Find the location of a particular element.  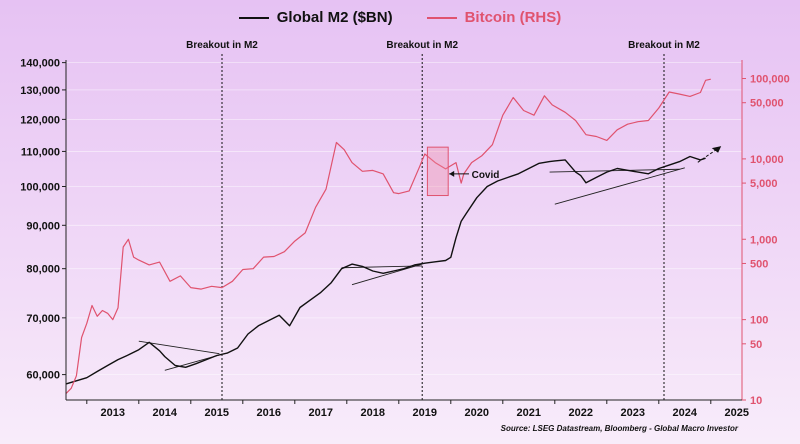

legend-label-m2: Global M2 ($BN) is located at coordinates (334, 17).